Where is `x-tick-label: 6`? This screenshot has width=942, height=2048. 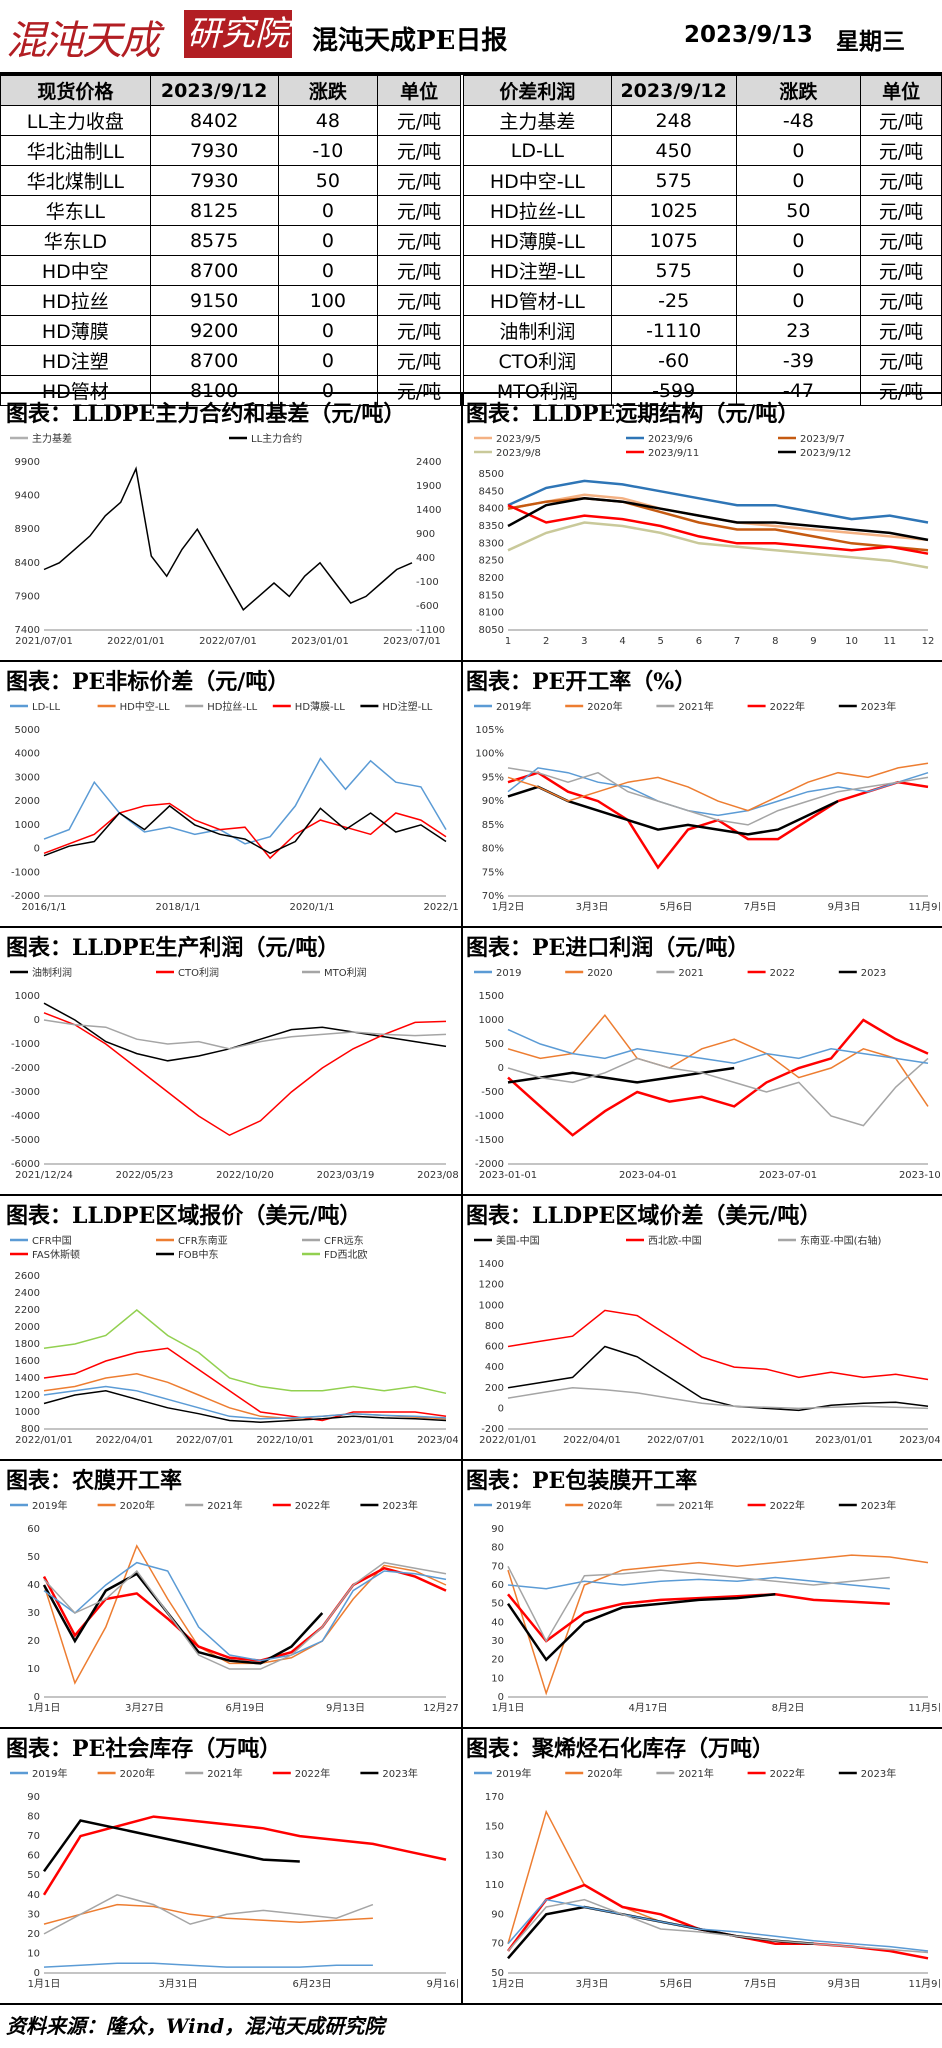 x-tick-label: 6 is located at coordinates (699, 641).